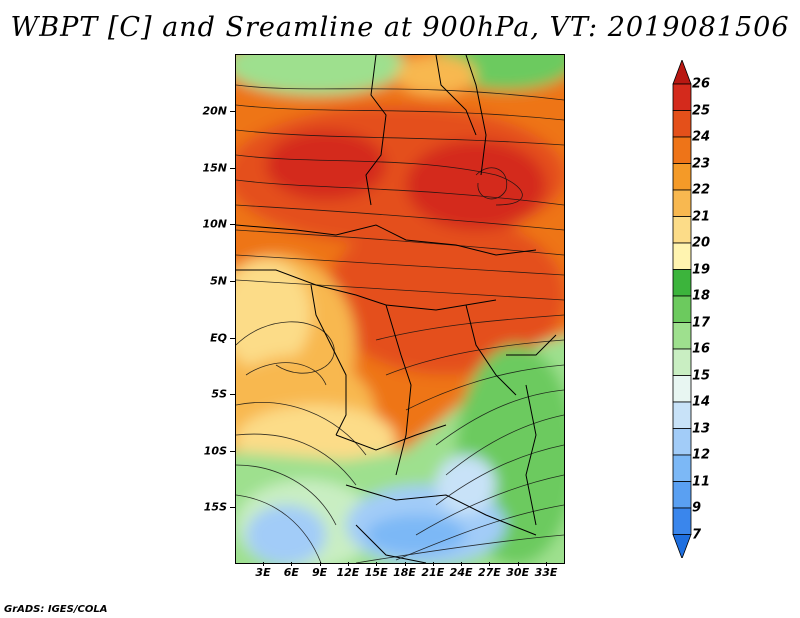  I want to click on colorbar-label: 21, so click(701, 216).